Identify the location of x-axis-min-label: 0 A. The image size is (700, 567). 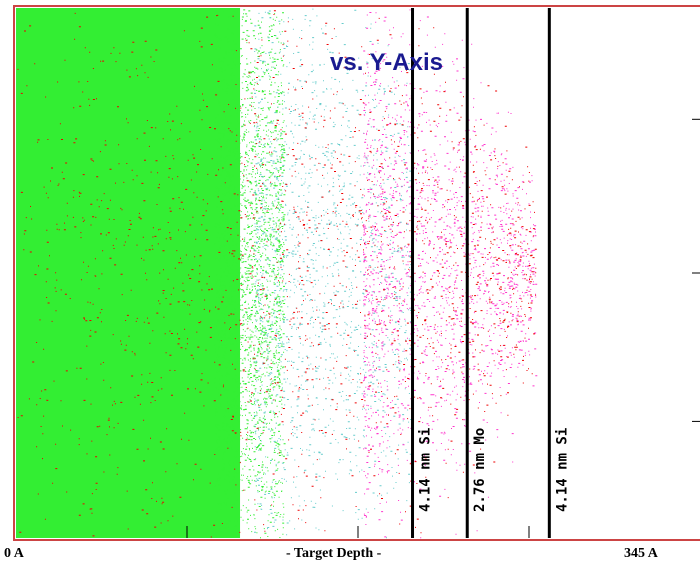
(14, 553).